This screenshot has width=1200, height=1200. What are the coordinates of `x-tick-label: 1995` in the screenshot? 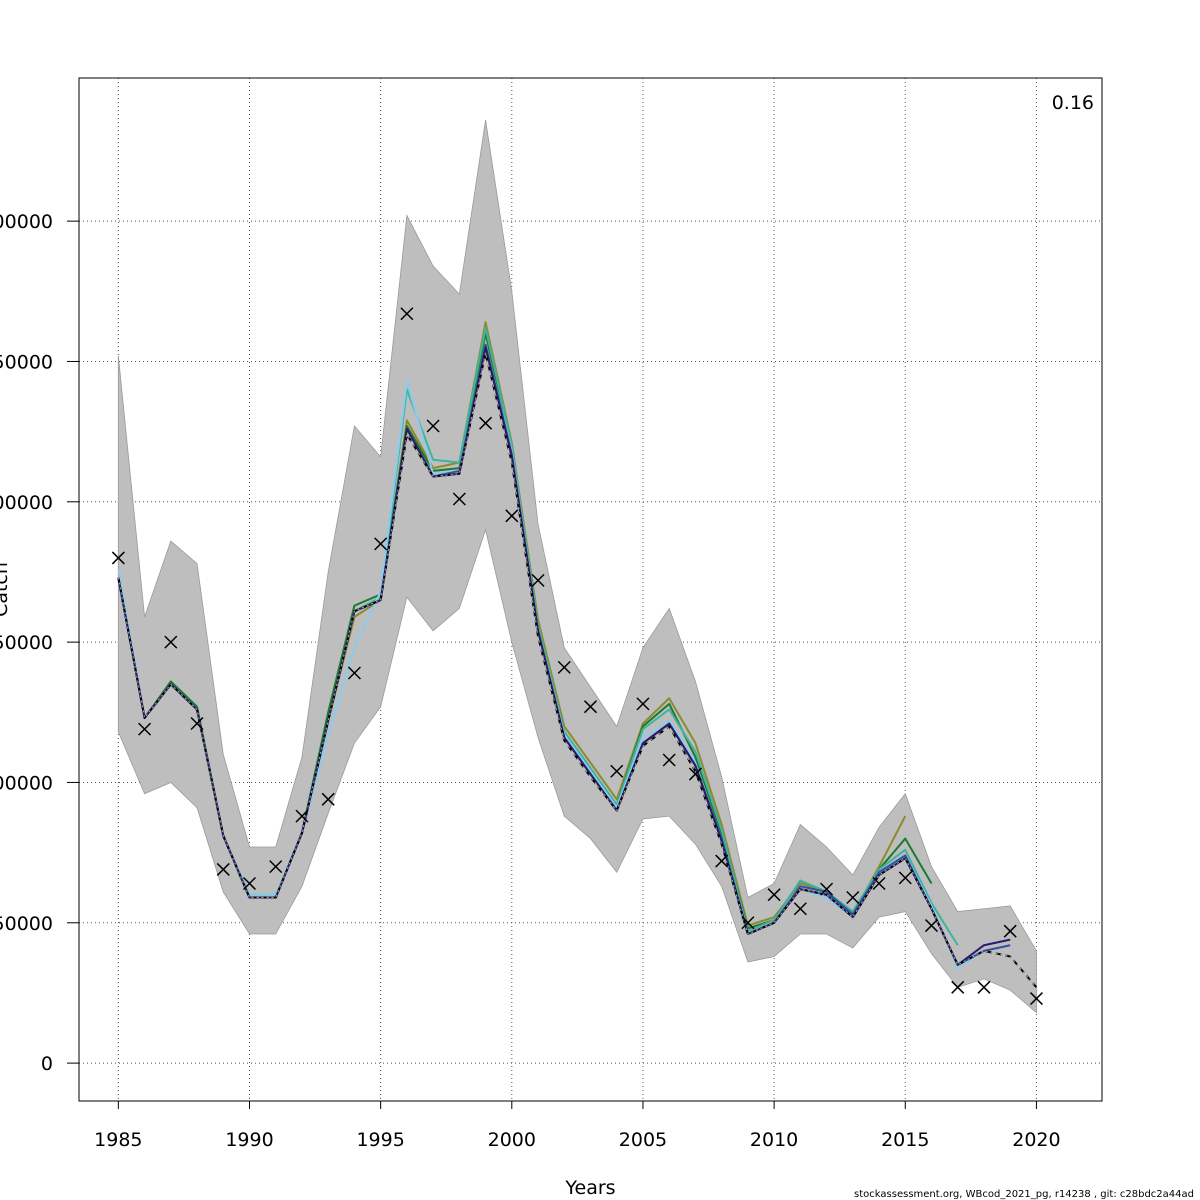 It's located at (380, 1140).